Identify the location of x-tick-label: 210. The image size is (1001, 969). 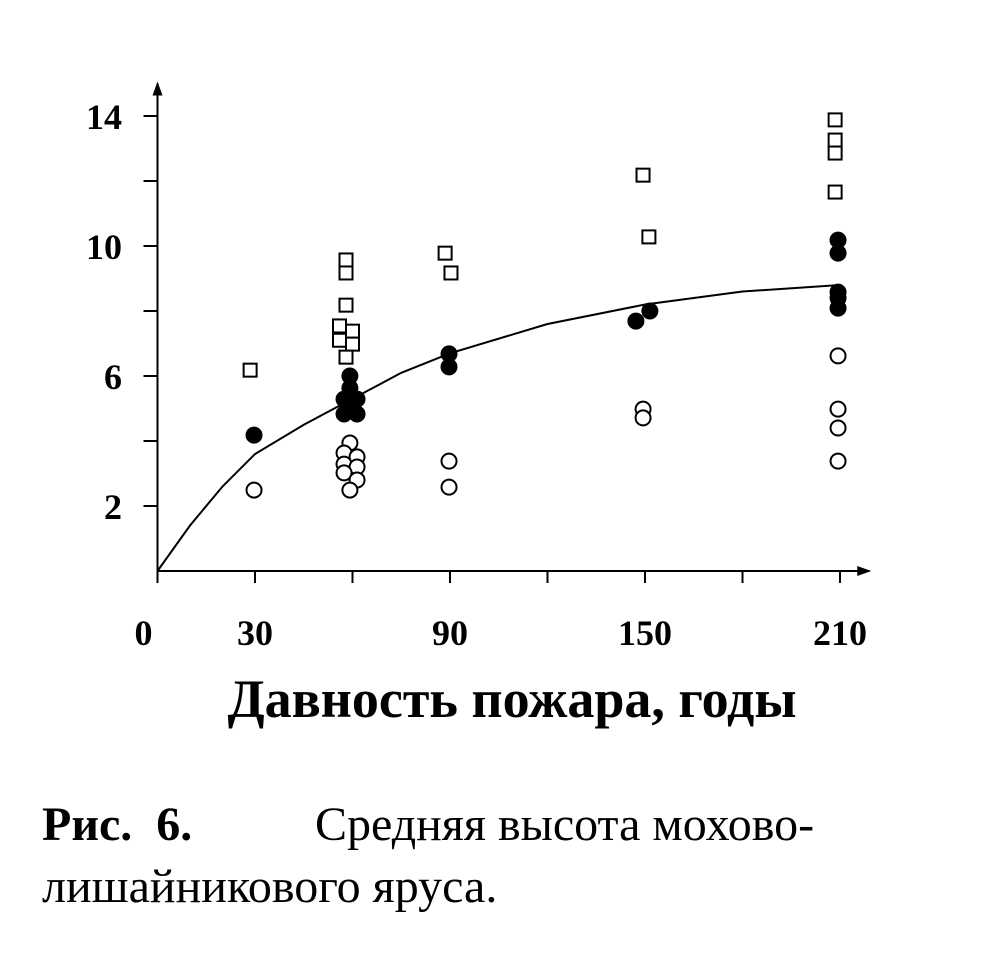
(840, 633).